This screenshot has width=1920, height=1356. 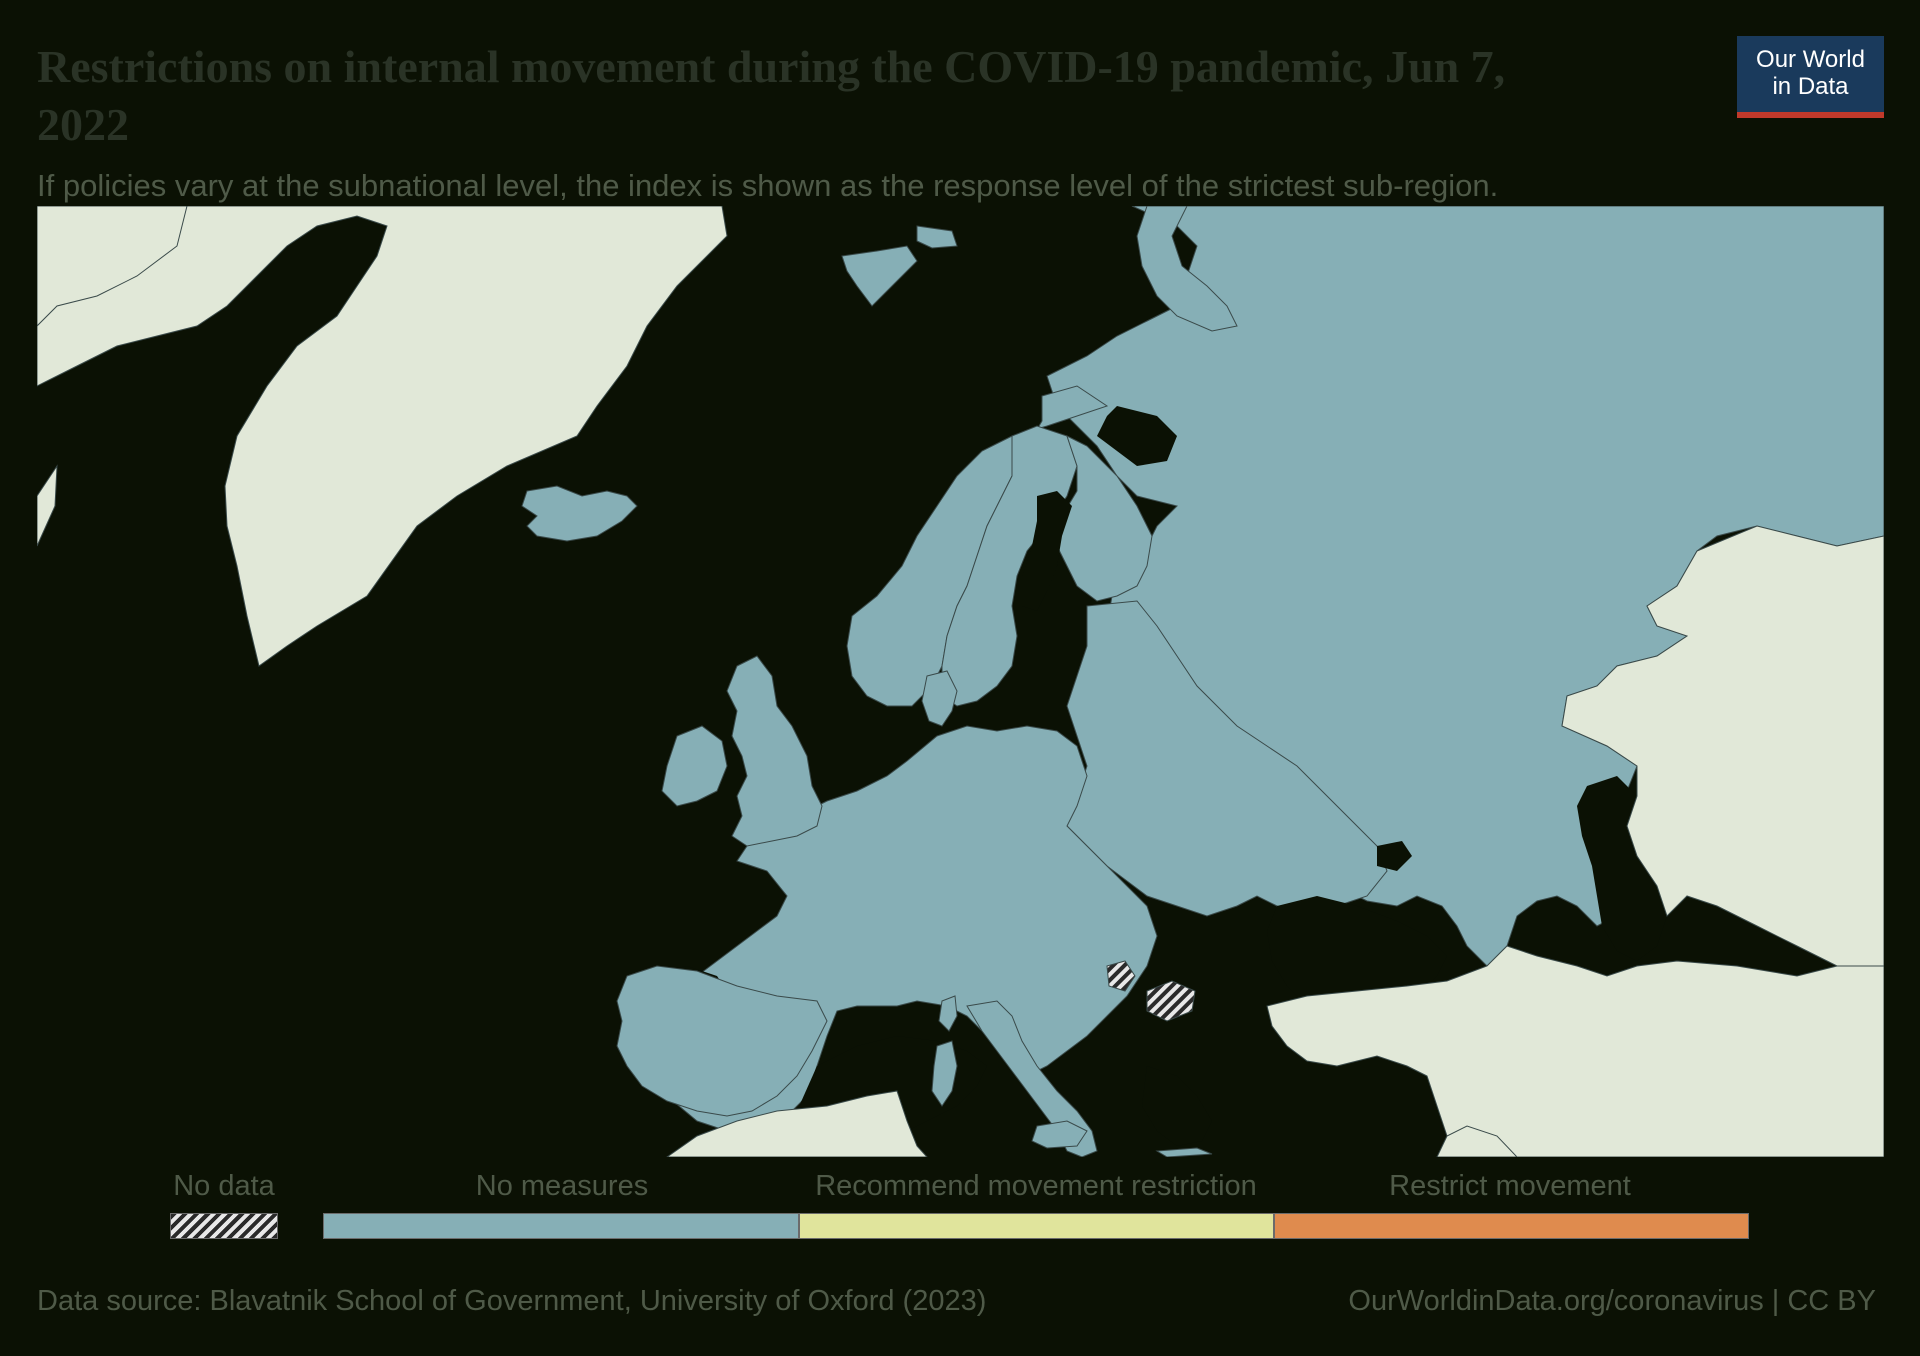 I want to click on logo-line-2: in Data, so click(x=1810, y=86).